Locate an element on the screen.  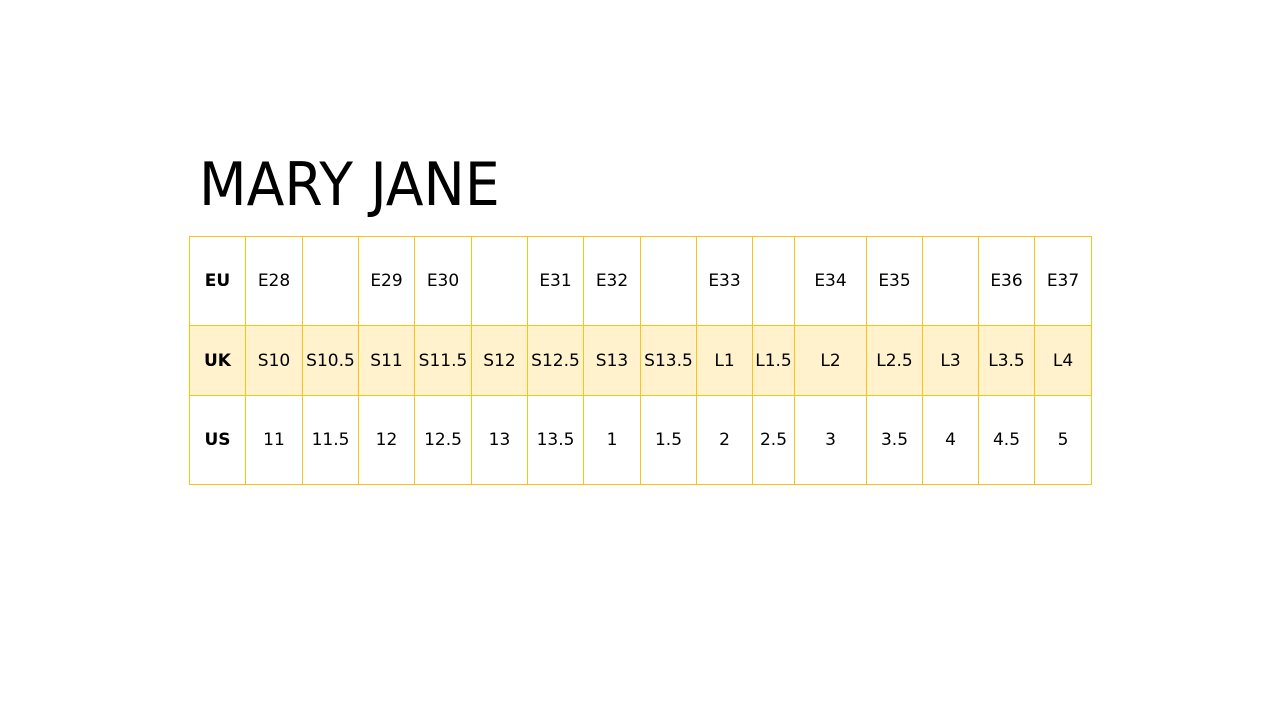
size-cell: L4 is located at coordinates (1063, 360).